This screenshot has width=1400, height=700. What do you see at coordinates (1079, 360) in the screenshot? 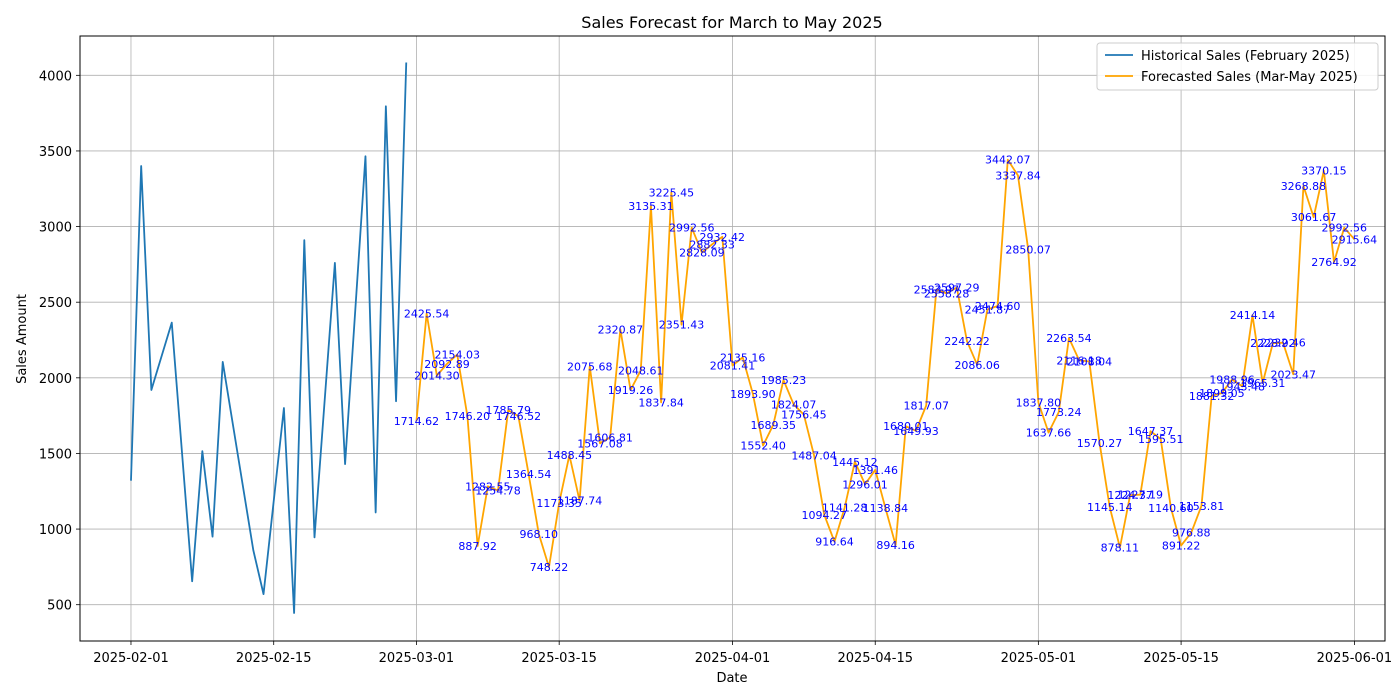
I see `data-label: 2116.18` at bounding box center [1079, 360].